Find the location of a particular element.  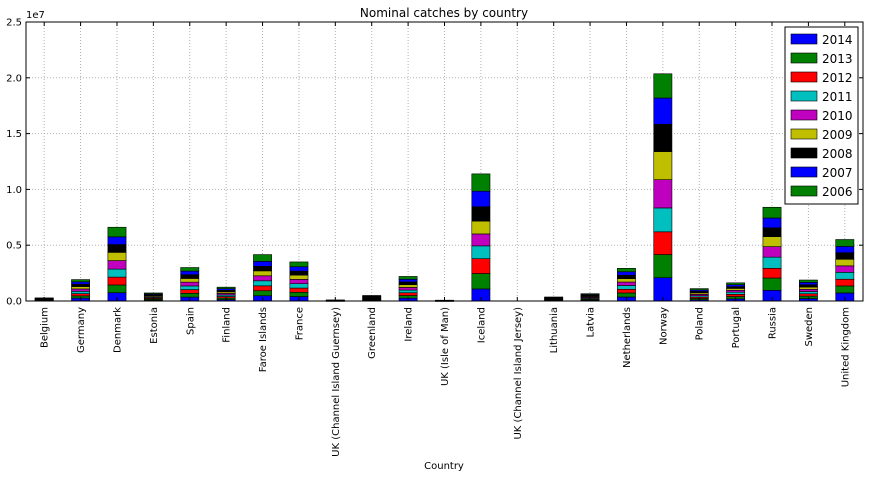

x-tick-label: Denmark is located at coordinates (117, 330).